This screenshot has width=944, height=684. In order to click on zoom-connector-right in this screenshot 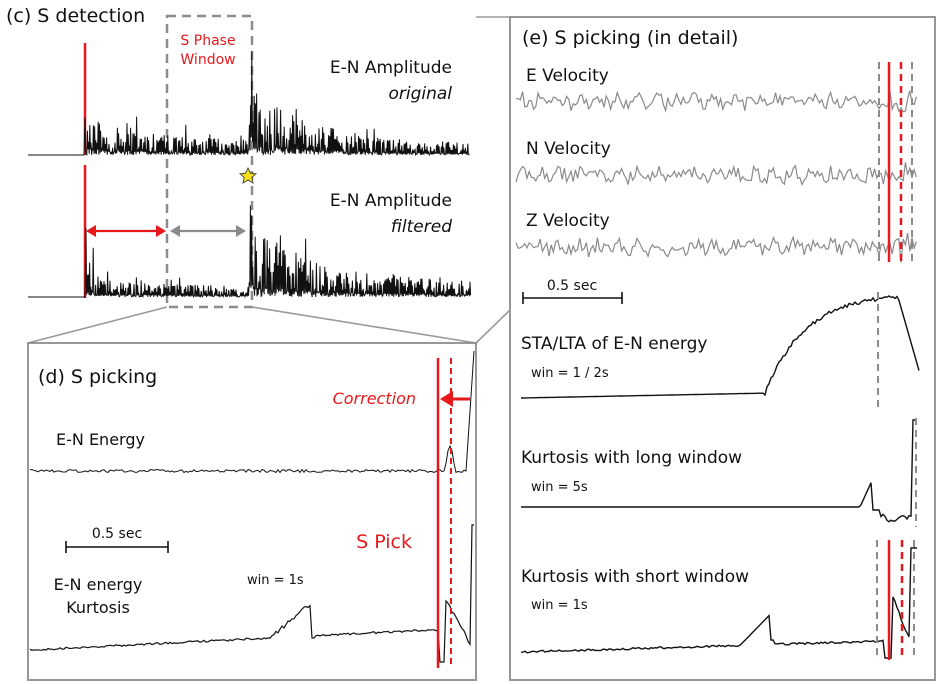, I will do `click(364, 325)`.